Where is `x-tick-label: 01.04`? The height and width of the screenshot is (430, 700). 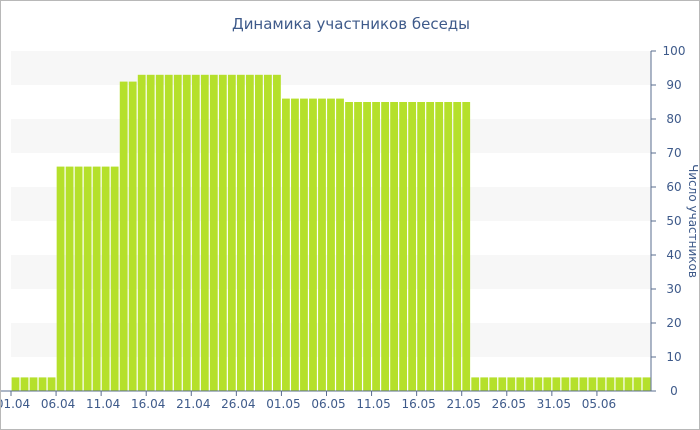 x-tick-label: 01.04 is located at coordinates (15, 404).